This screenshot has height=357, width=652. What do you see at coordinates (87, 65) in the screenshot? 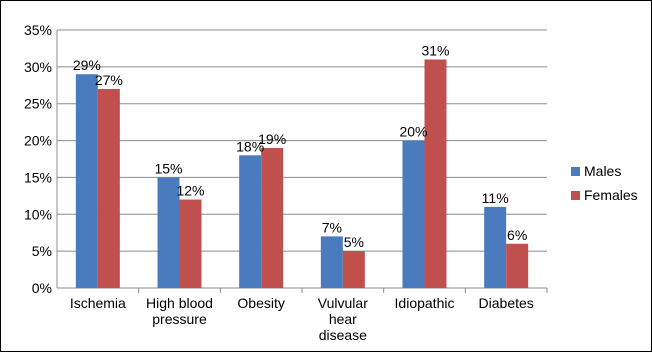
I see `data-label: 29%` at bounding box center [87, 65].